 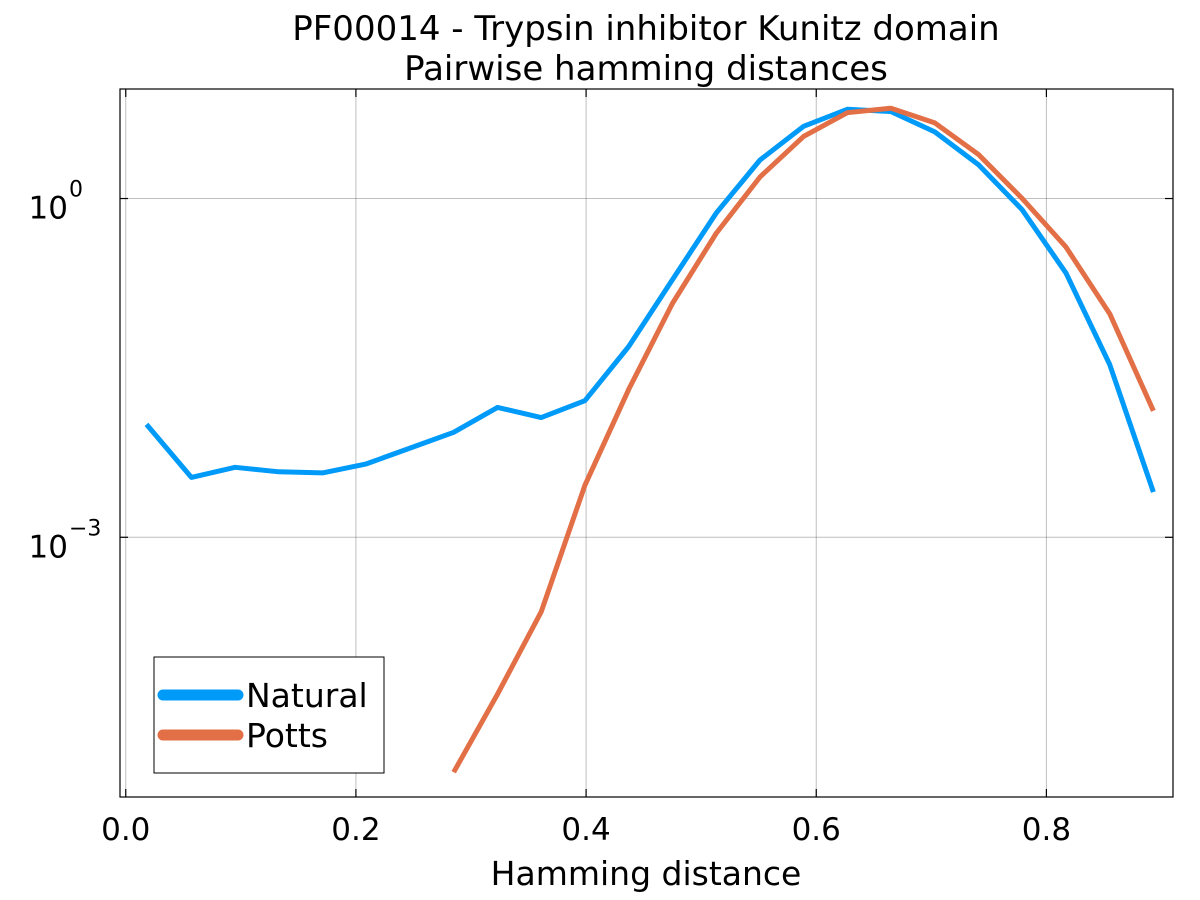 I want to click on x-tick-label: 0.0, so click(x=125, y=830).